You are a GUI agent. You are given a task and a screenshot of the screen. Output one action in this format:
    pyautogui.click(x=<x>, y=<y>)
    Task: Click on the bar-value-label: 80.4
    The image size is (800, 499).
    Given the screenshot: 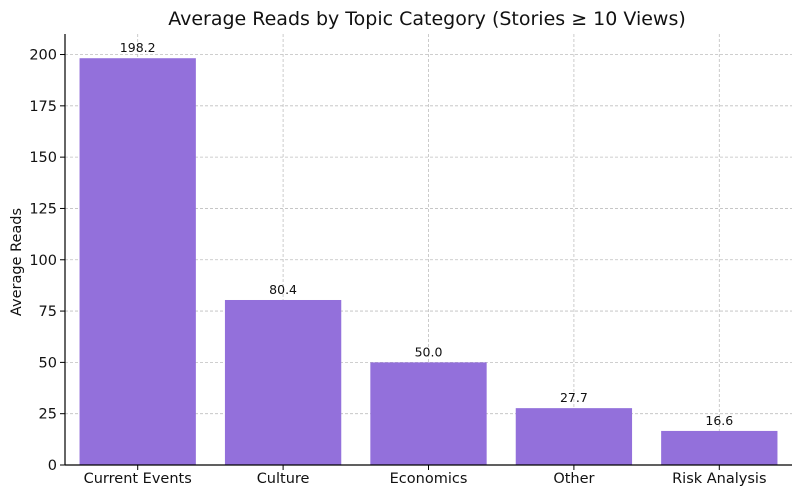 What is the action you would take?
    pyautogui.click(x=283, y=289)
    